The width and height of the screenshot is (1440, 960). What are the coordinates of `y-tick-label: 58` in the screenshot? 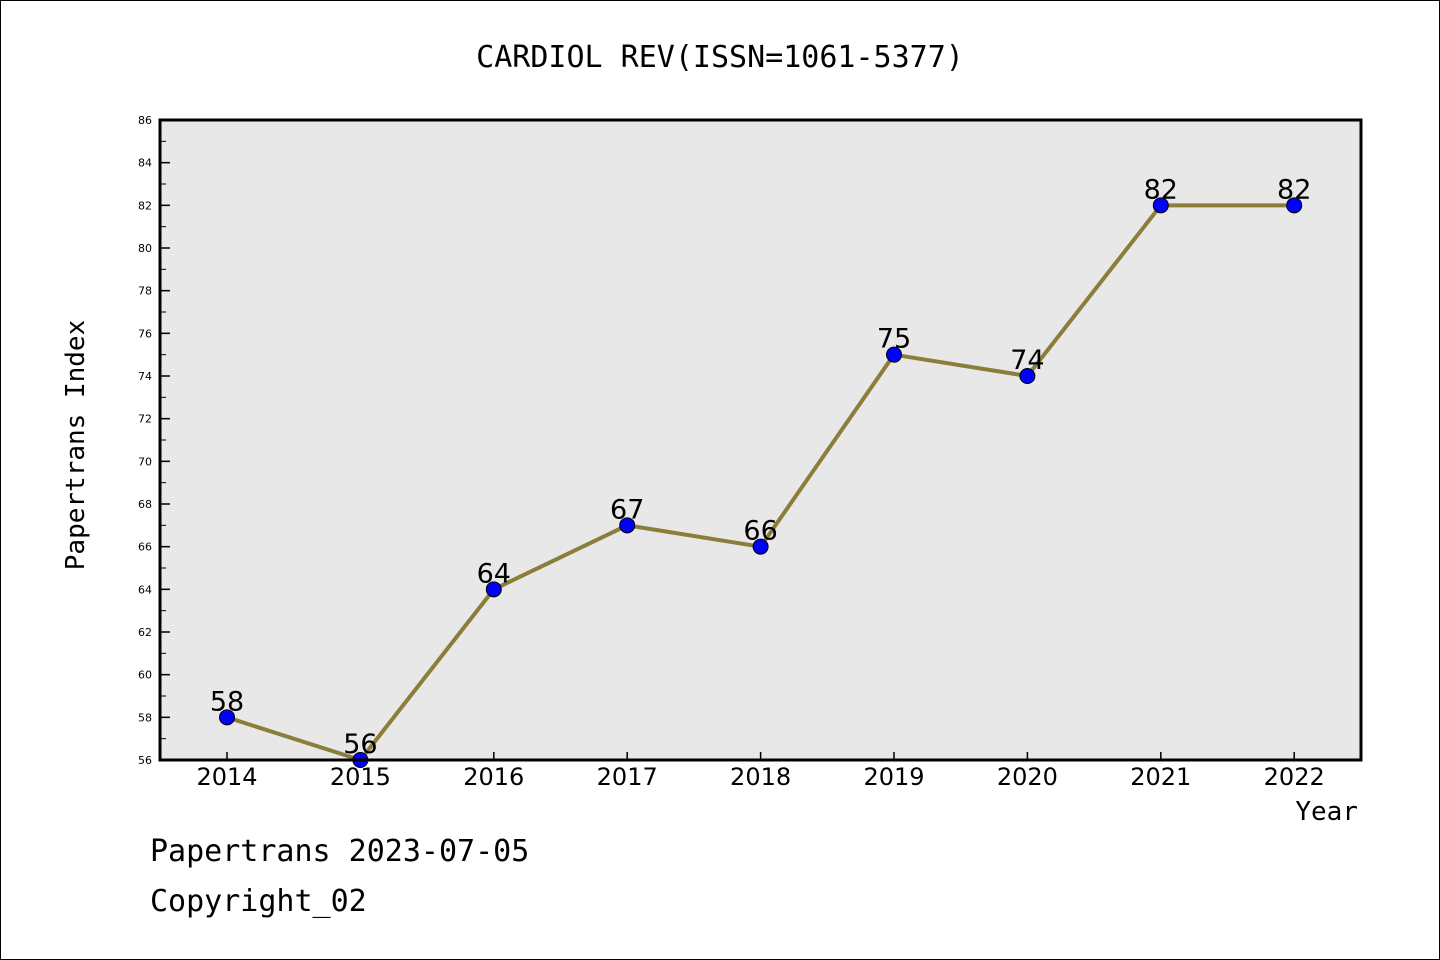 It's located at (145, 717).